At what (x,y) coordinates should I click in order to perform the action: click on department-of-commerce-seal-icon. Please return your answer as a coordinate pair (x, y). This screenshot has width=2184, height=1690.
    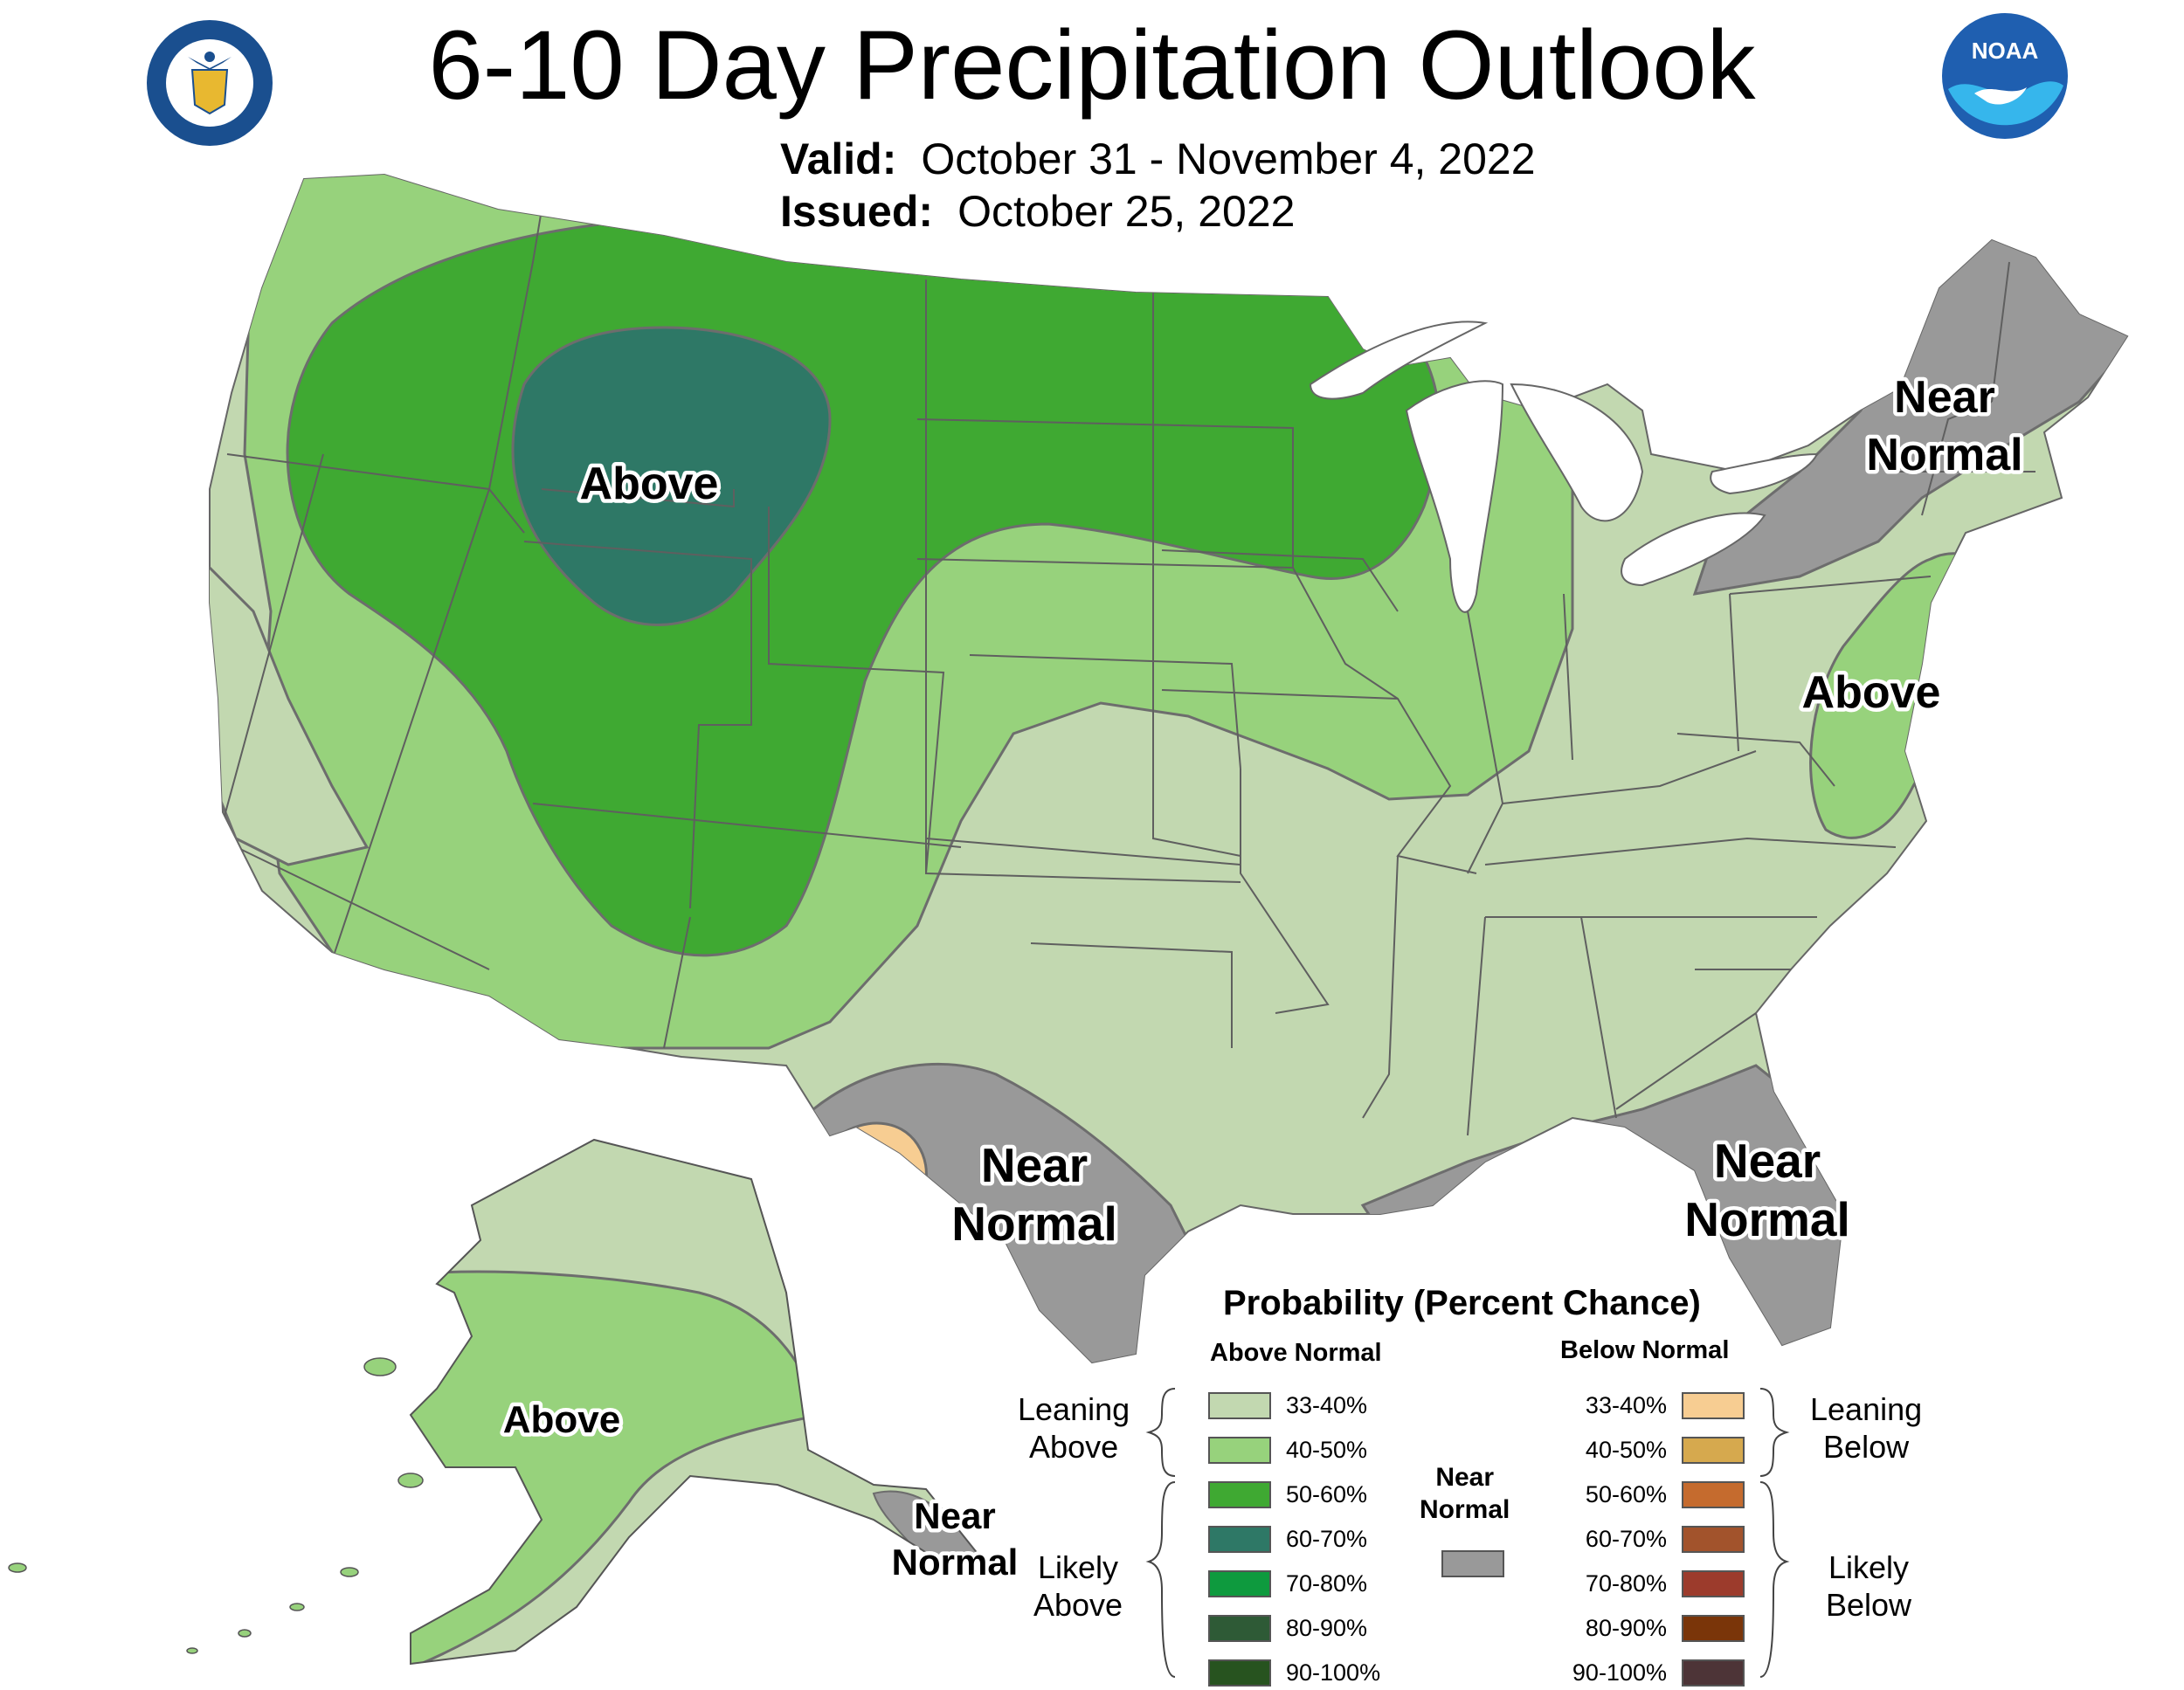
    Looking at the image, I should click on (210, 83).